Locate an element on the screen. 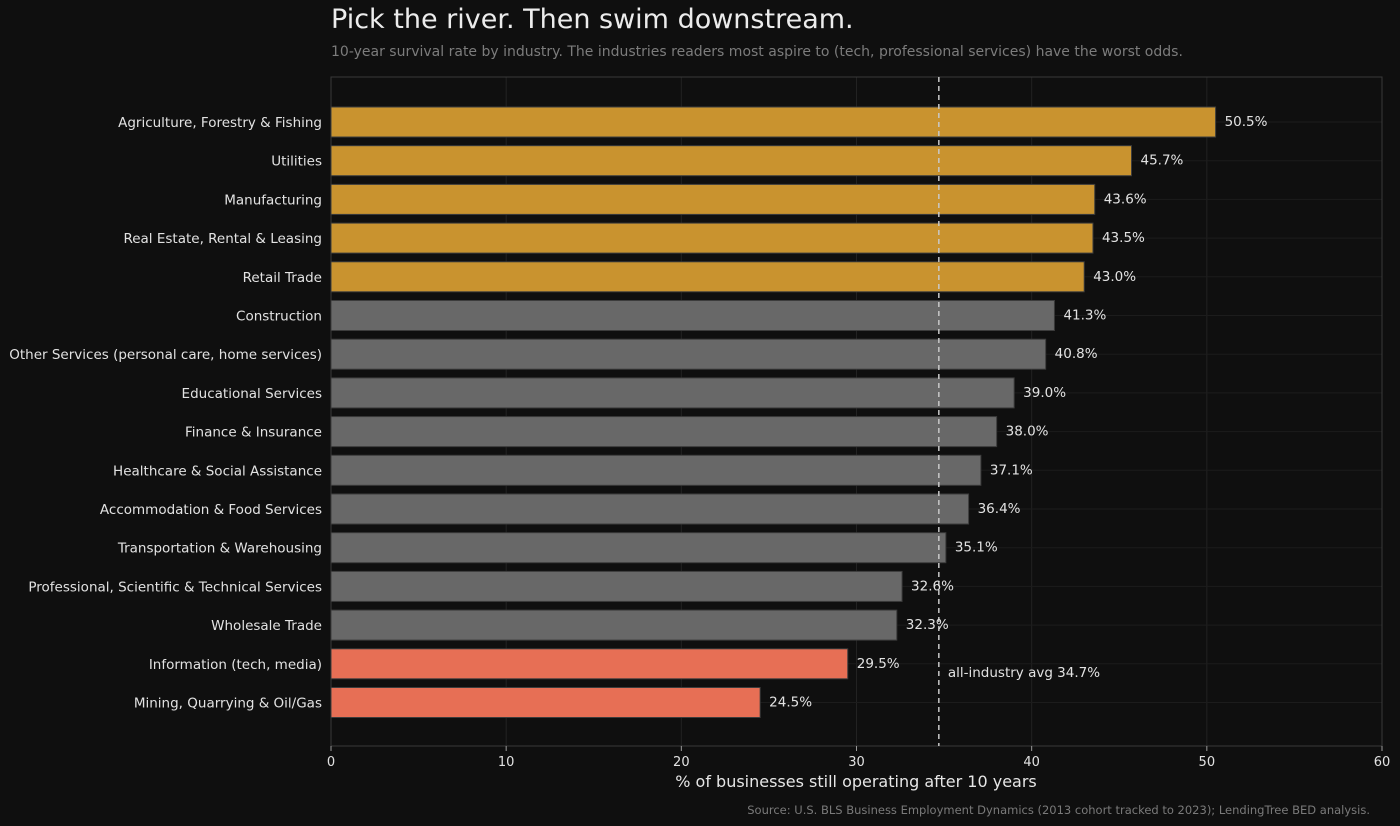 The width and height of the screenshot is (1400, 826). value-label: 24.5% is located at coordinates (790, 703).